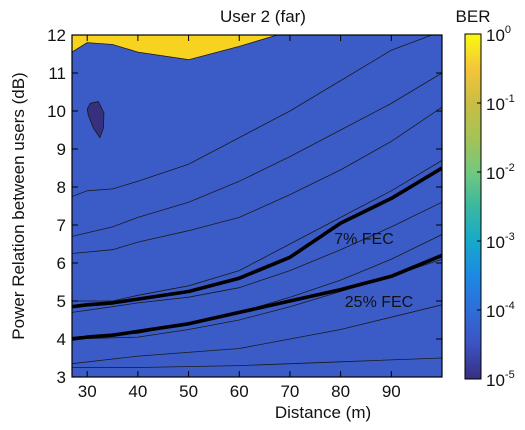 The image size is (525, 430). I want to click on y-tick-label: 8, so click(61, 187).